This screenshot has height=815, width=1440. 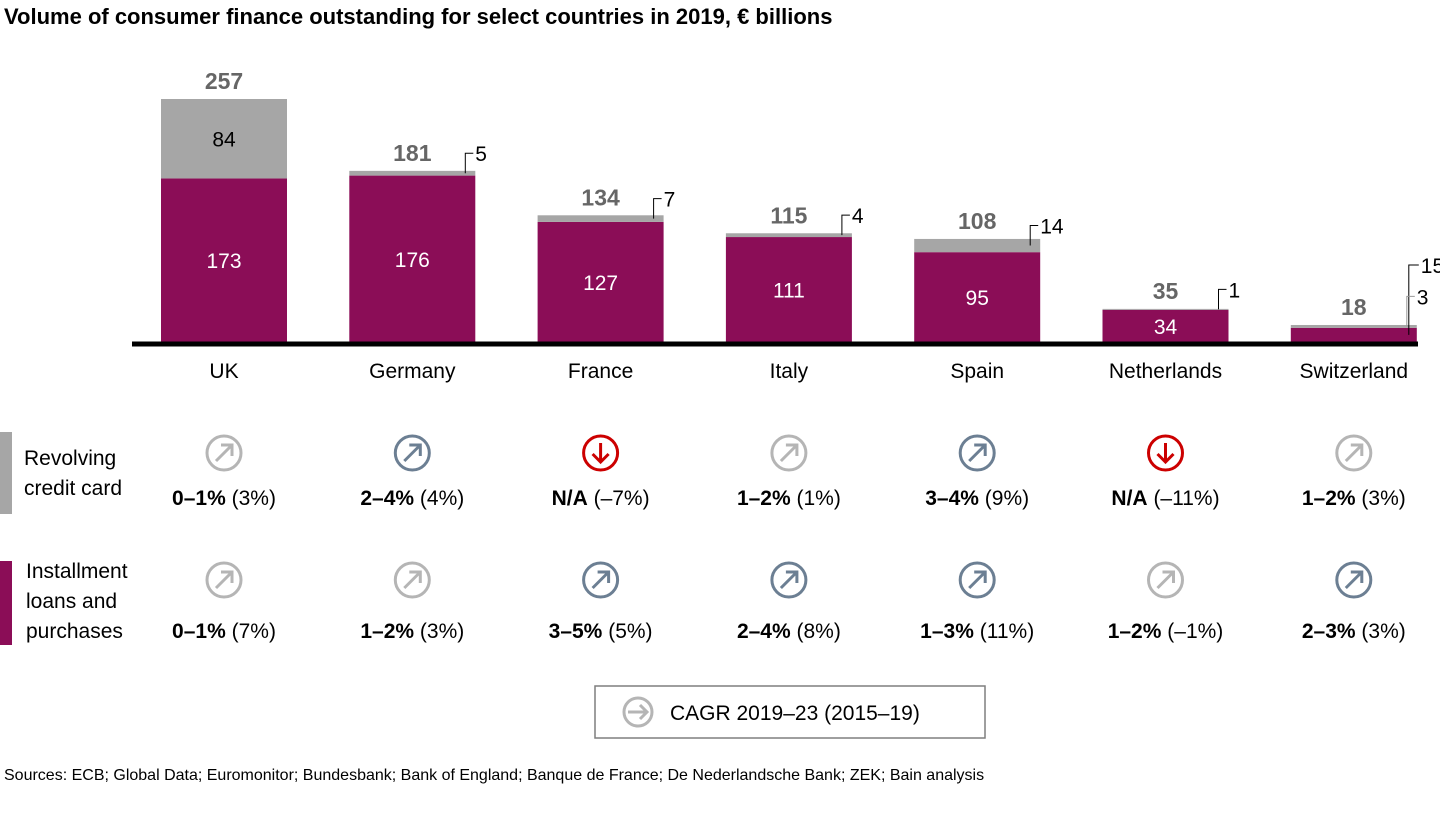 What do you see at coordinates (622, 498) in the screenshot?
I see `cagr-historical: (–7%)` at bounding box center [622, 498].